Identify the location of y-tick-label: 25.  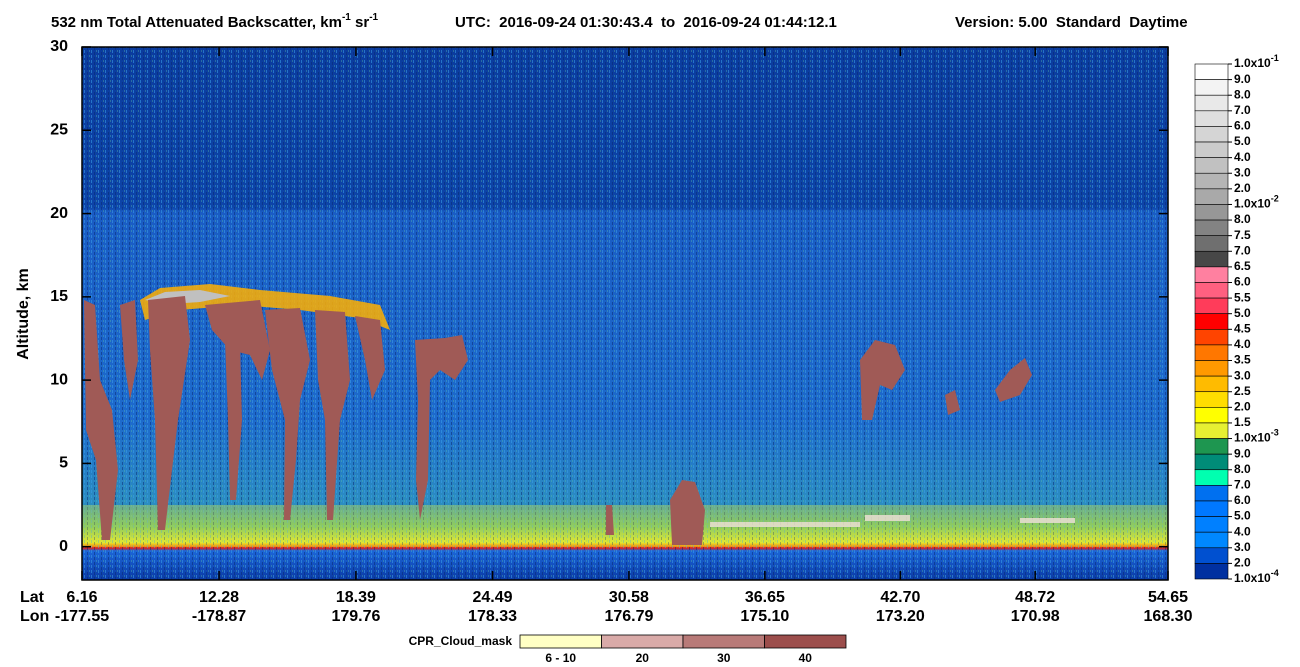
(59, 130).